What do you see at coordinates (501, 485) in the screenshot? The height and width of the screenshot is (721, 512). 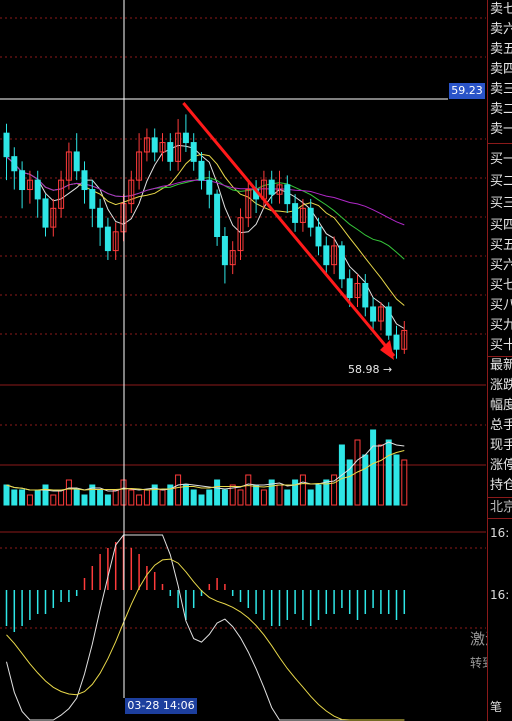 I see `stat-position-label: 持仓` at bounding box center [501, 485].